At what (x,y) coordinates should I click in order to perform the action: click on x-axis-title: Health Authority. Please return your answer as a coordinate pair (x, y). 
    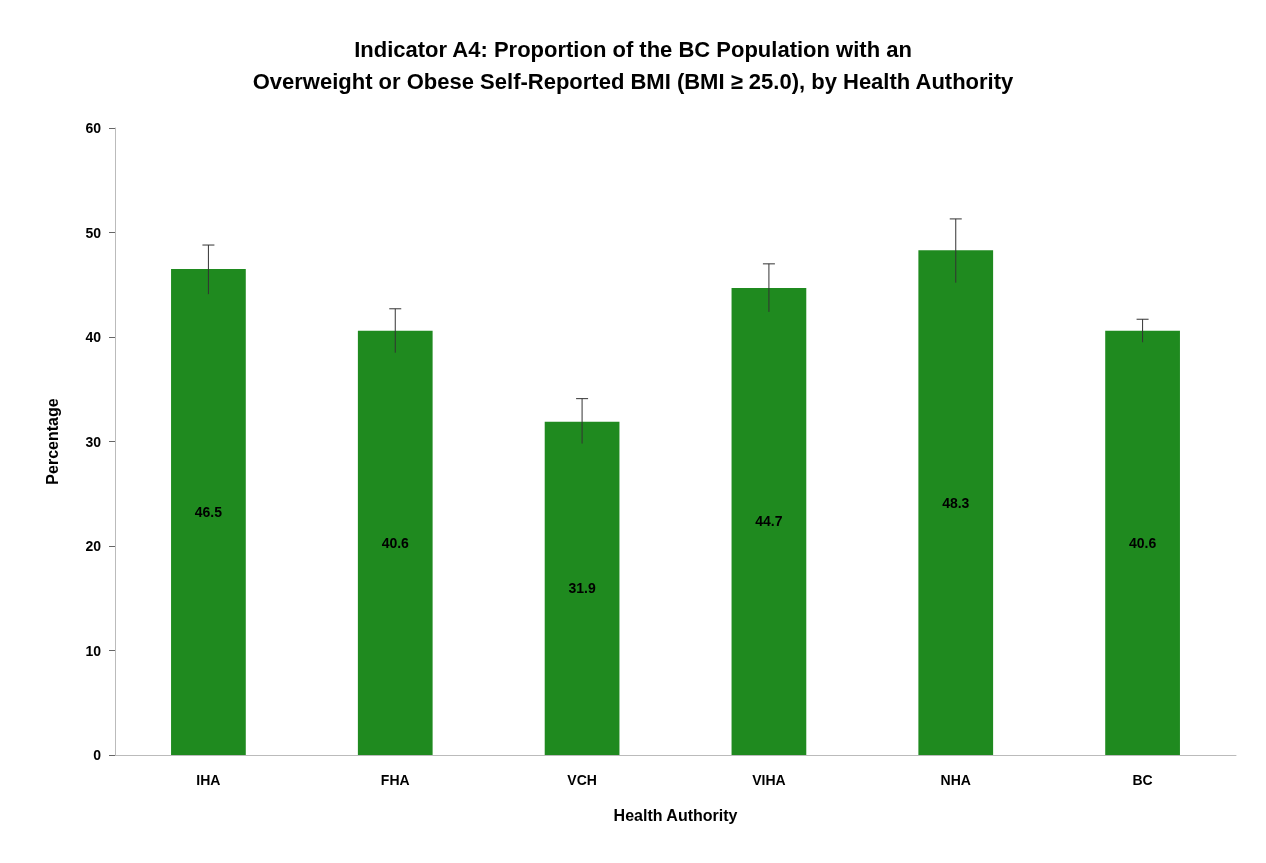
    Looking at the image, I should click on (675, 815).